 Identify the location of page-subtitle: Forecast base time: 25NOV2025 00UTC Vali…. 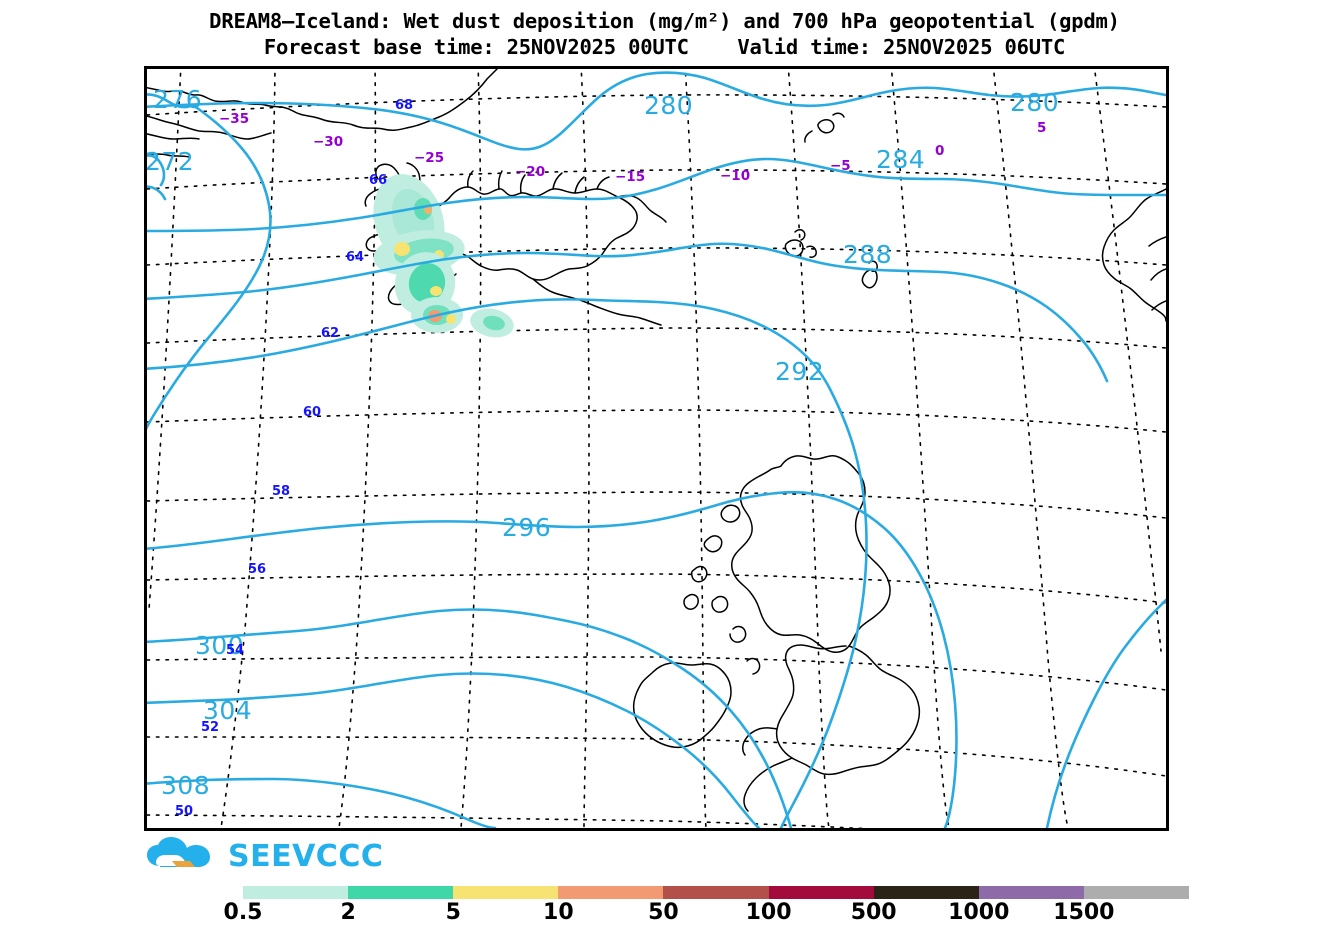
(664, 47).